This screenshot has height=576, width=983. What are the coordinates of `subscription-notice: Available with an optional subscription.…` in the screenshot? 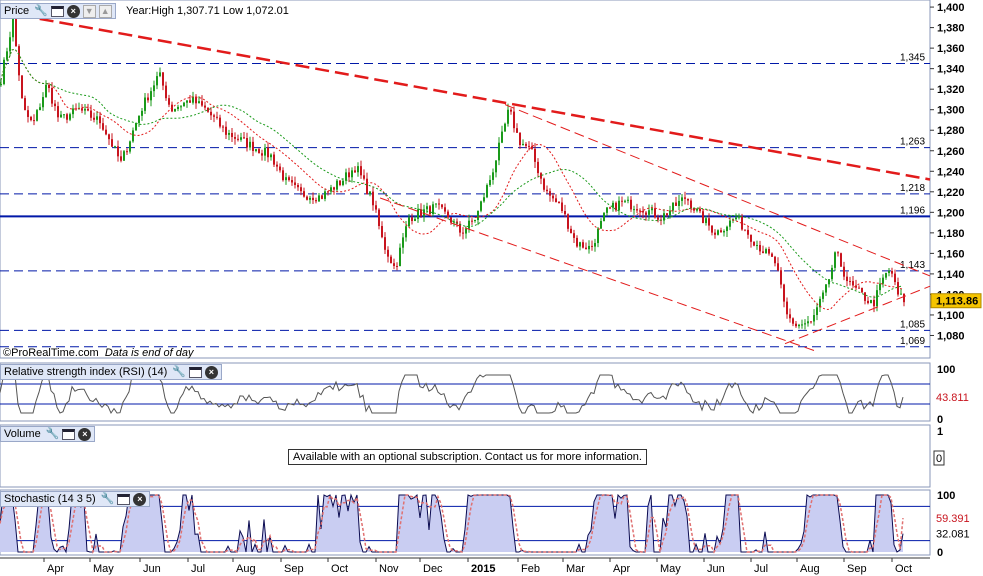 It's located at (467, 457).